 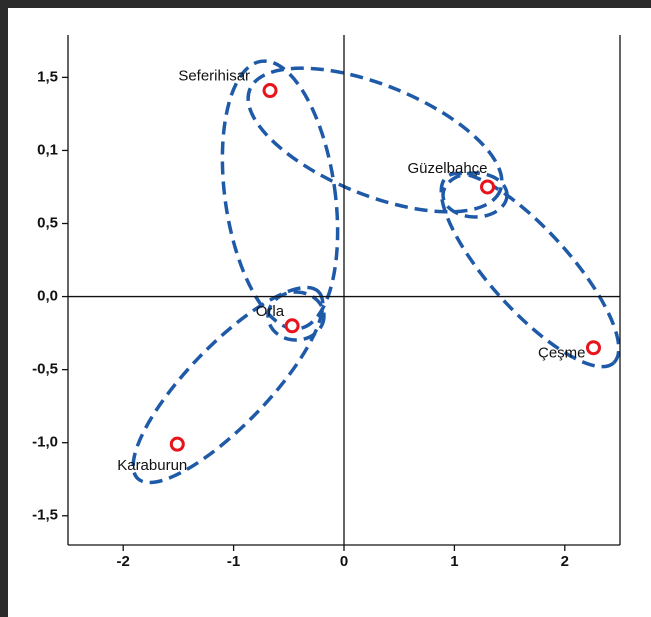 I want to click on x-tick-label: 1, so click(x=454, y=561).